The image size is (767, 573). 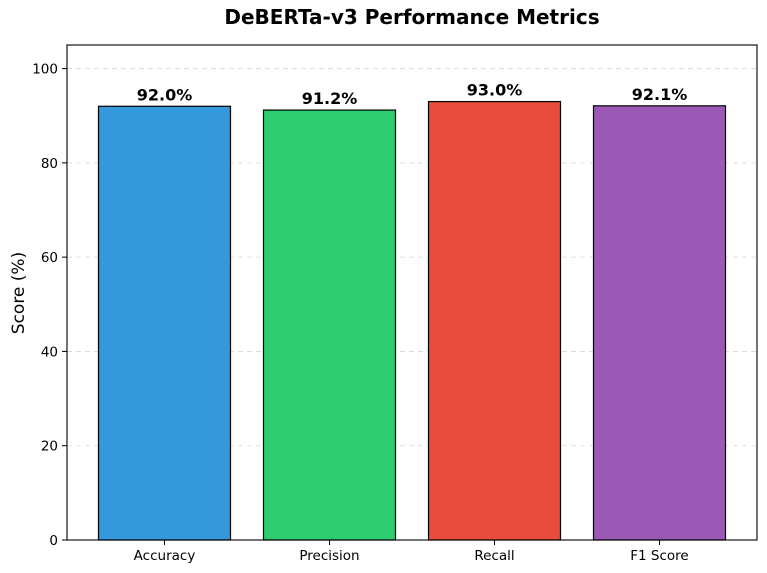 What do you see at coordinates (165, 94) in the screenshot?
I see `data-label: 92.0%` at bounding box center [165, 94].